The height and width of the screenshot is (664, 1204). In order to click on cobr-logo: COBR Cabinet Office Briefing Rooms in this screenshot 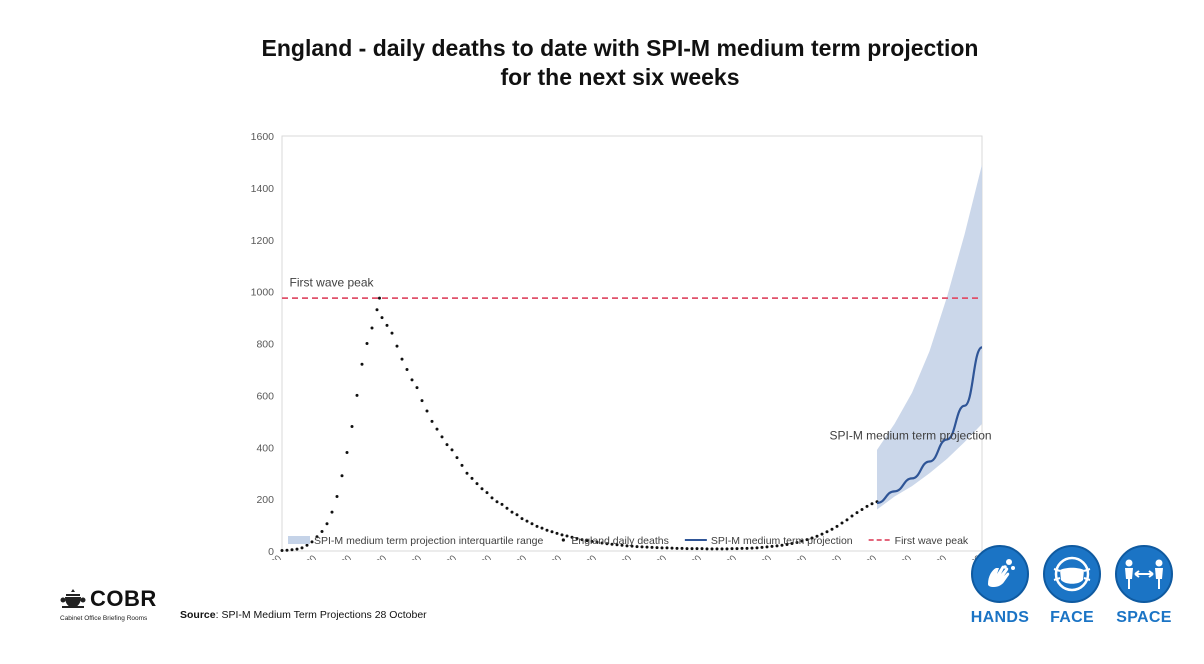, I will do `click(115, 604)`.